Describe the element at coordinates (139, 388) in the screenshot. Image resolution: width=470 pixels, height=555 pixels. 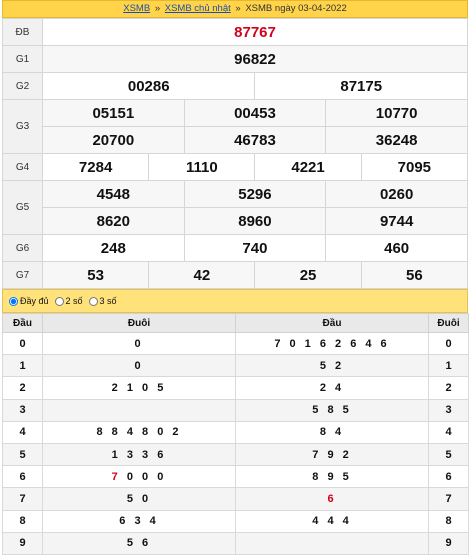
I see `tail-digits: 2 1 0 5` at that location.